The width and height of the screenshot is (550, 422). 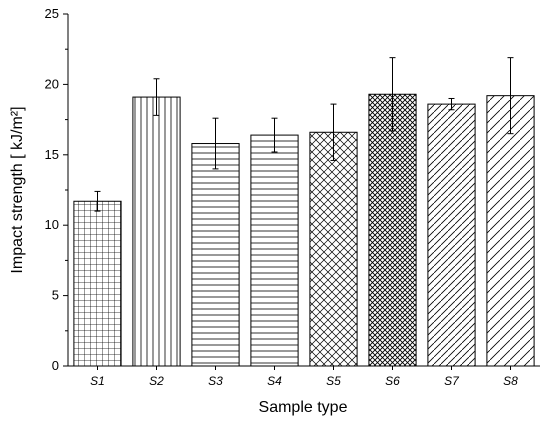 I want to click on x-tick-label-S4: S4, so click(x=274, y=381).